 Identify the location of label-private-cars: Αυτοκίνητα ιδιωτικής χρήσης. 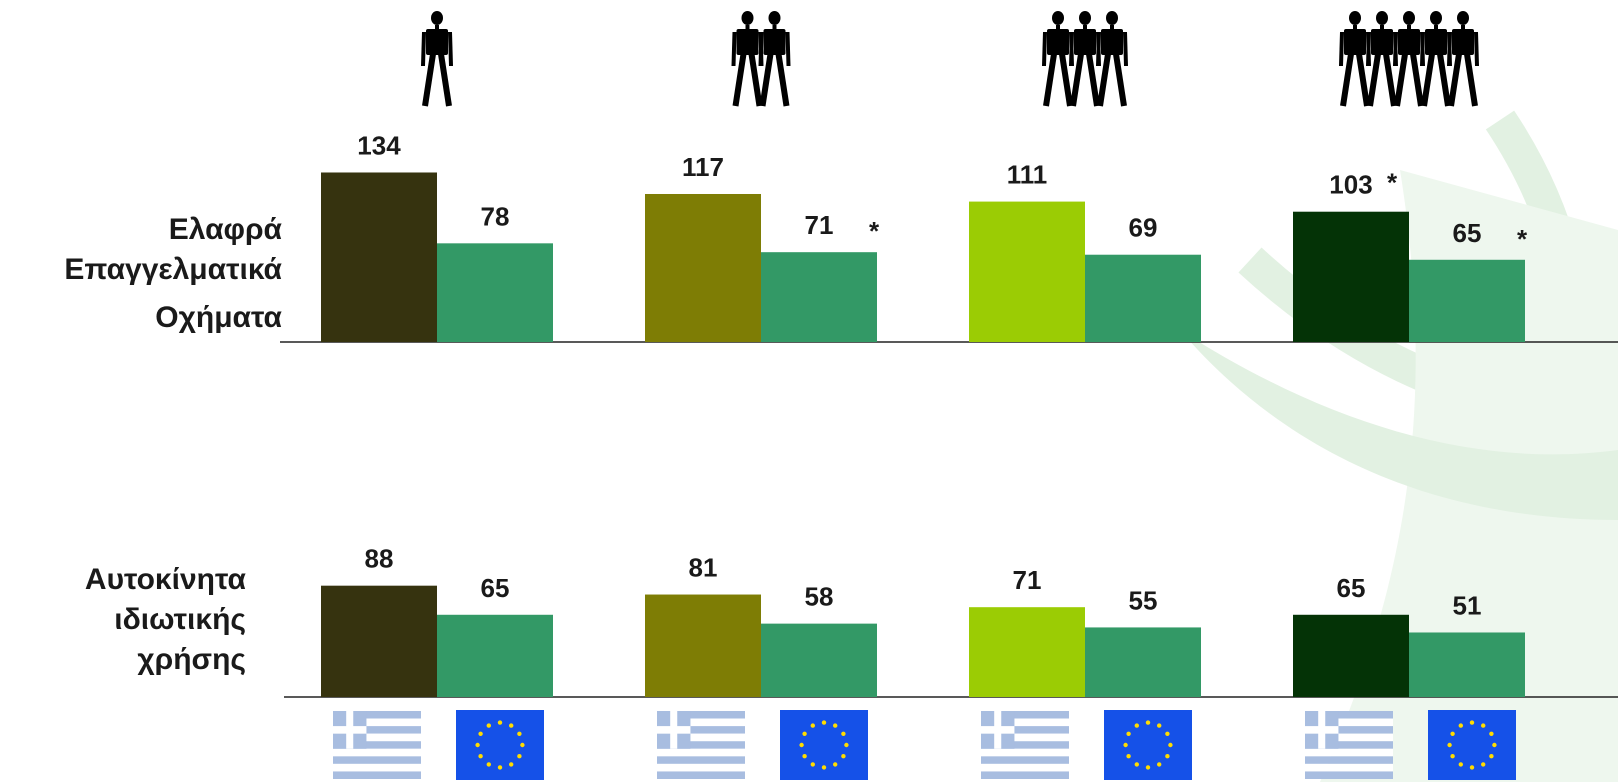
(123, 620).